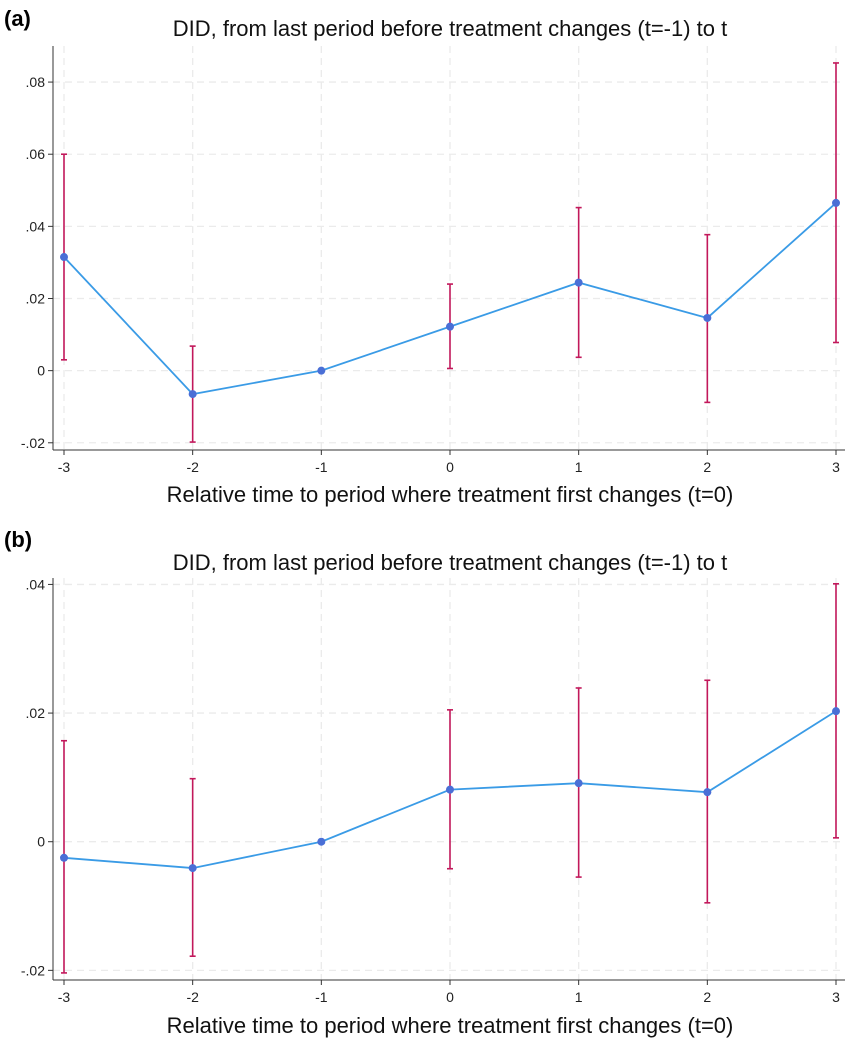 This screenshot has height=1047, width=845. Describe the element at coordinates (36, 82) in the screenshot. I see `y-tick-label: .08` at that location.